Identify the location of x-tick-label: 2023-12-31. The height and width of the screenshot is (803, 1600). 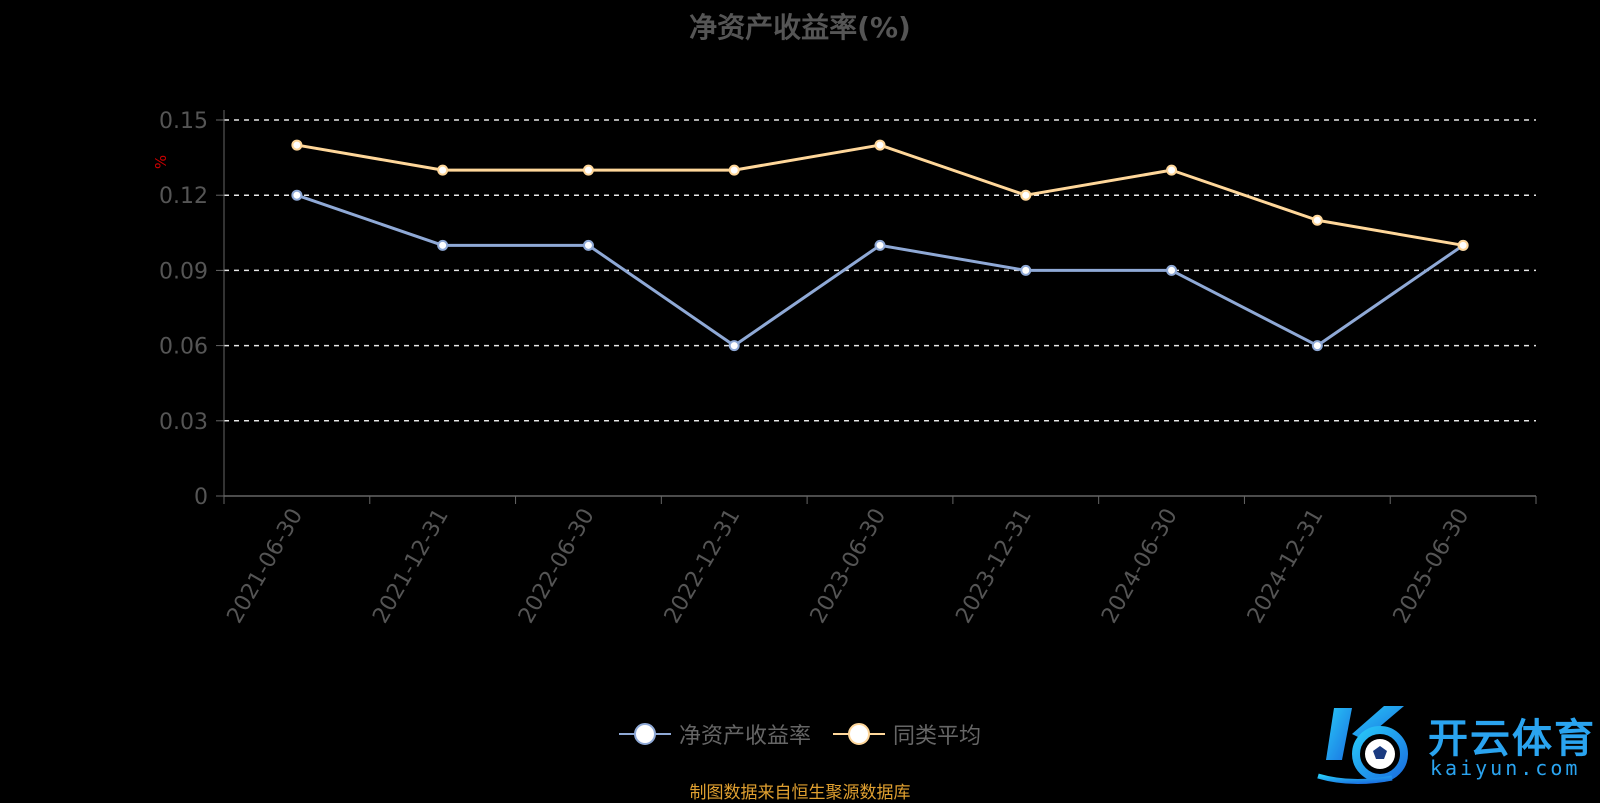
(994, 566).